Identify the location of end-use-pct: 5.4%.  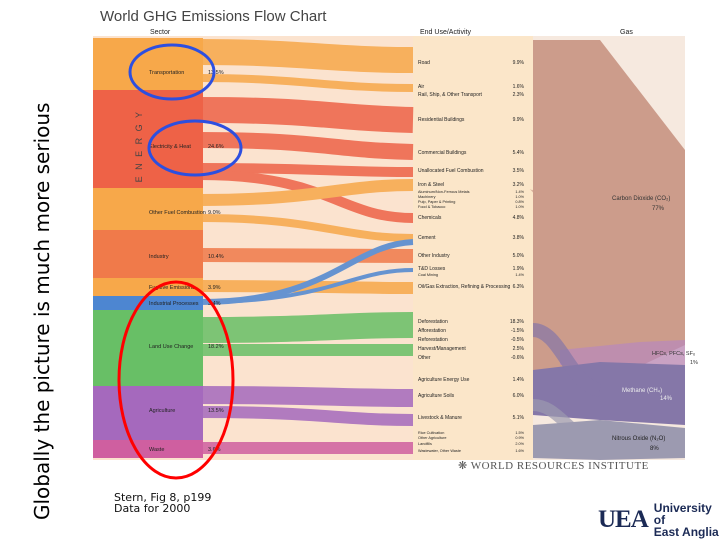
(519, 153).